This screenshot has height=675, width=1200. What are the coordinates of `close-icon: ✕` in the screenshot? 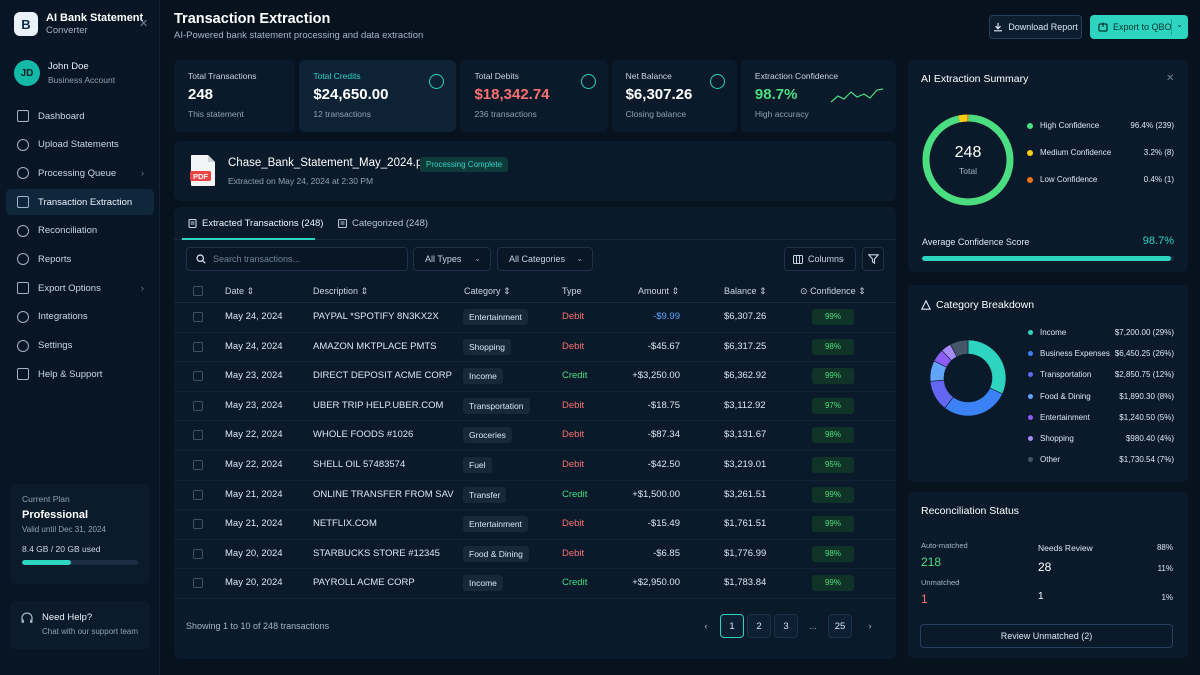 It's located at (1170, 78).